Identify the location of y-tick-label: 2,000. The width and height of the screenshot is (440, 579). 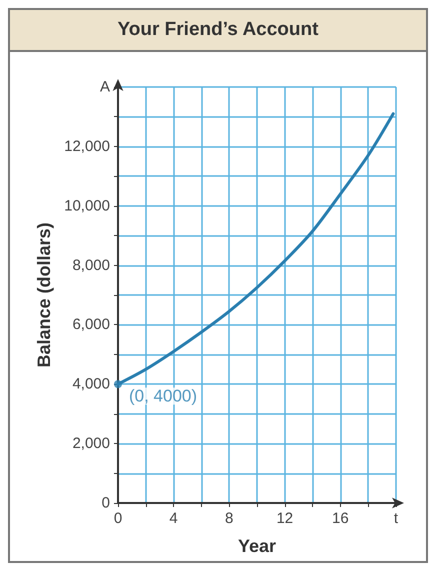
(91, 443).